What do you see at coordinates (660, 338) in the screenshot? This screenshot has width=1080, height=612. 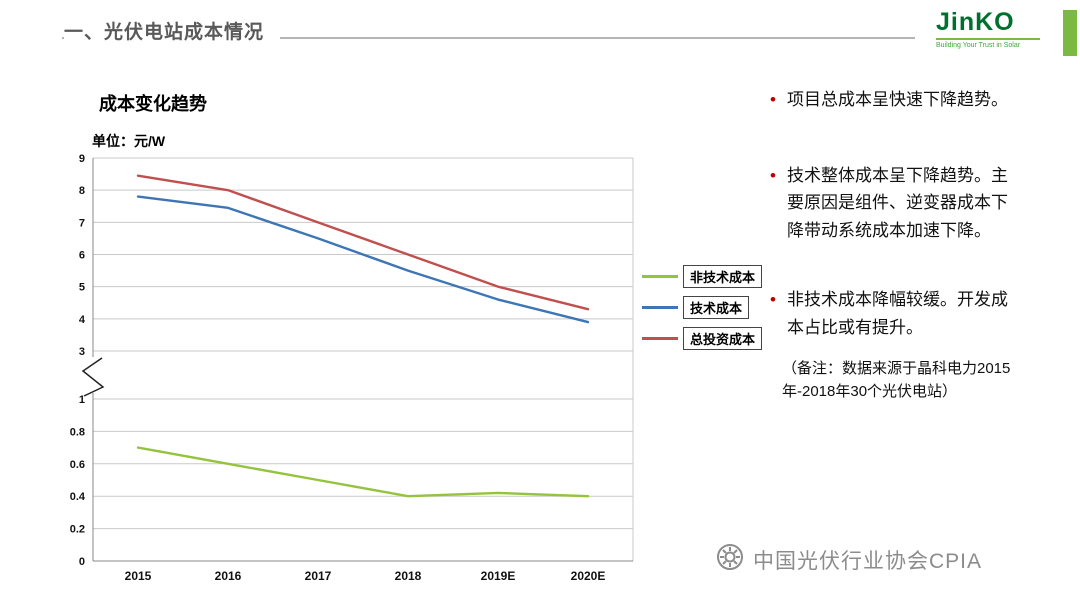 I see `legend-line-swatch-total` at bounding box center [660, 338].